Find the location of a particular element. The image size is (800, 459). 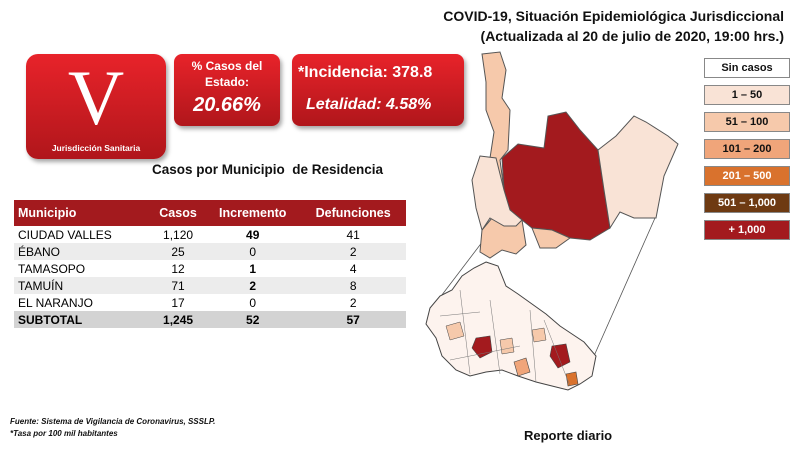

cell-municipio: TAMASOPO is located at coordinates (52, 268).